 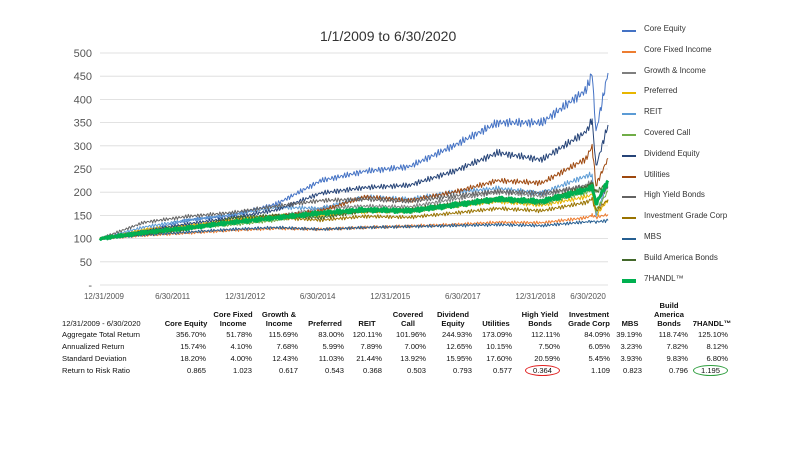 What do you see at coordinates (496, 323) in the screenshot?
I see `column-header: Utilities` at bounding box center [496, 323].